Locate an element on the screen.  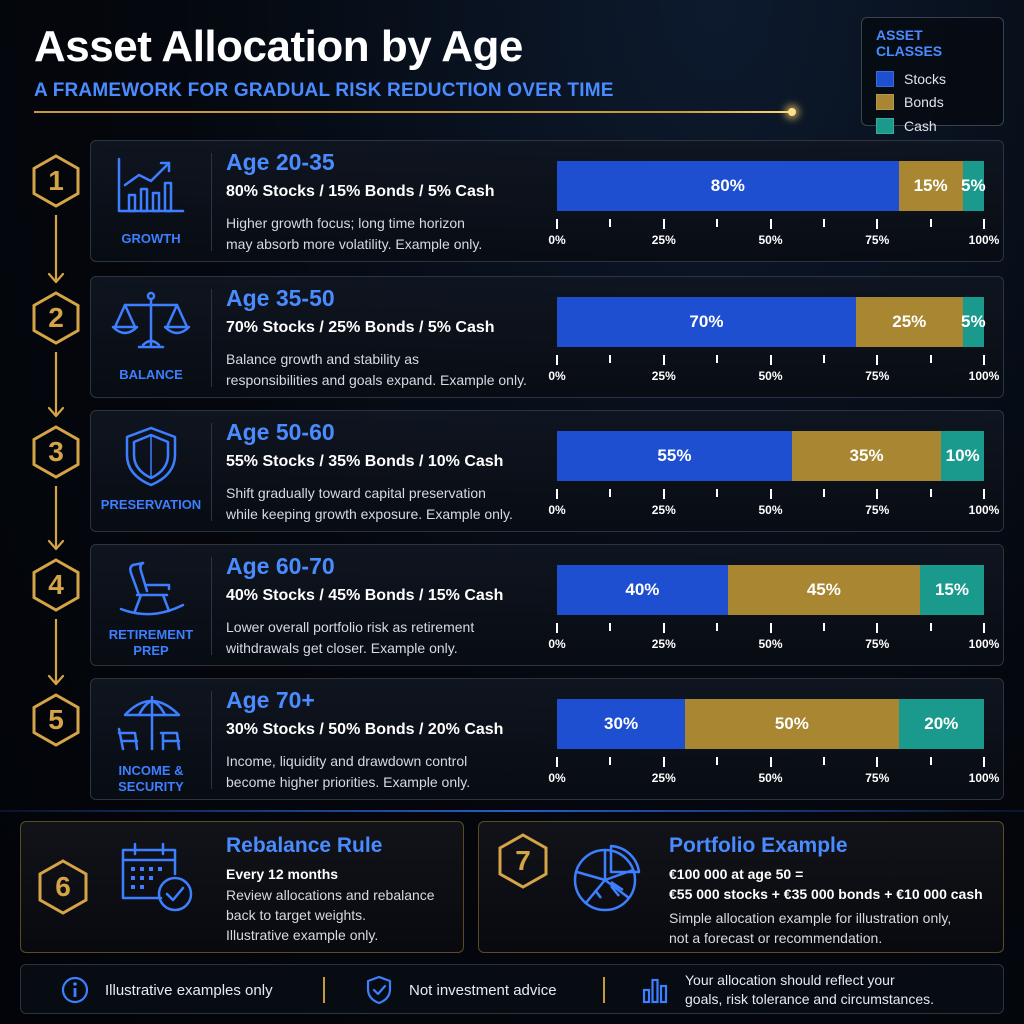
stage-icon-label: RETIREMENT PREP is located at coordinates (151, 643).